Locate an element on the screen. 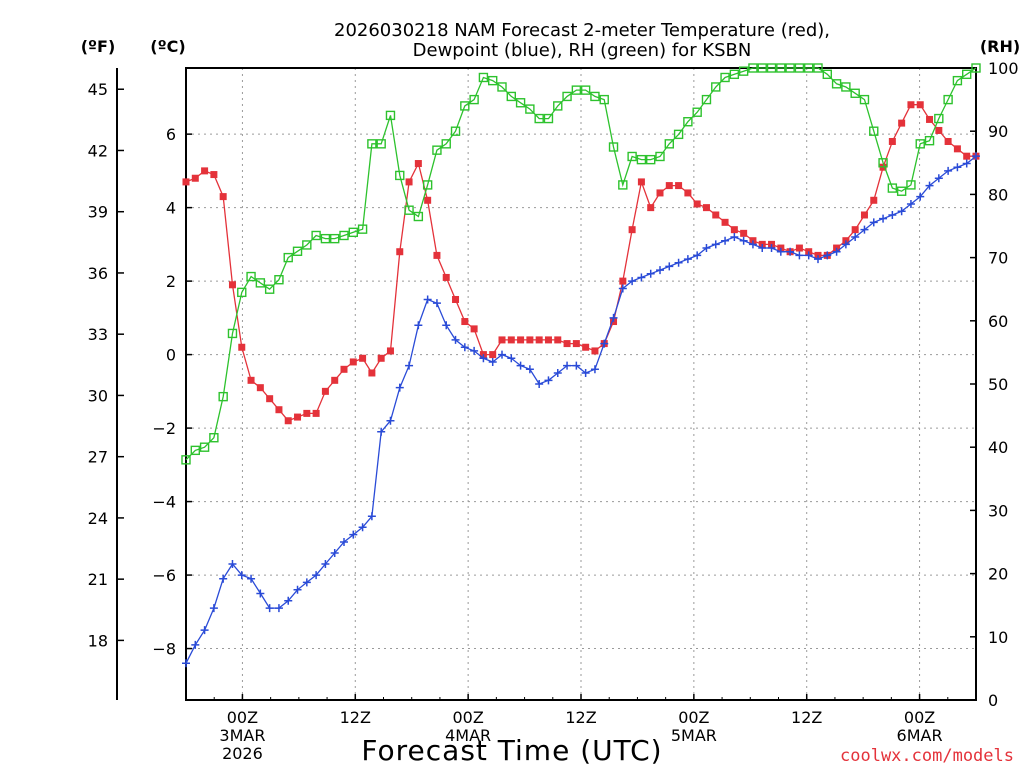 The width and height of the screenshot is (1024, 768). rh-unit-label: (RH) is located at coordinates (1000, 46).